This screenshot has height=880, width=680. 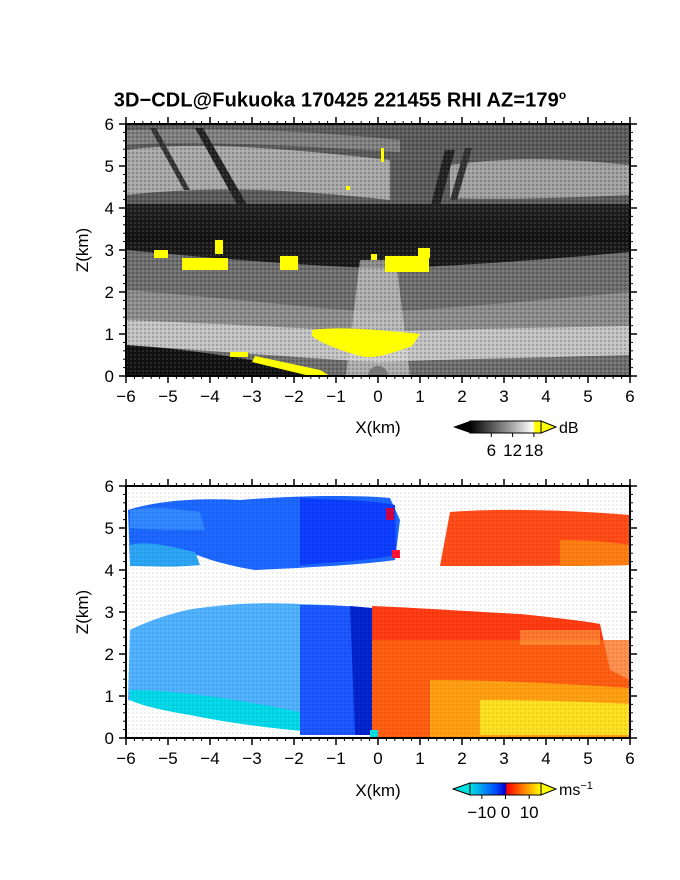 What do you see at coordinates (109, 292) in the screenshot?
I see `backscatter-ytick-label: 2` at bounding box center [109, 292].